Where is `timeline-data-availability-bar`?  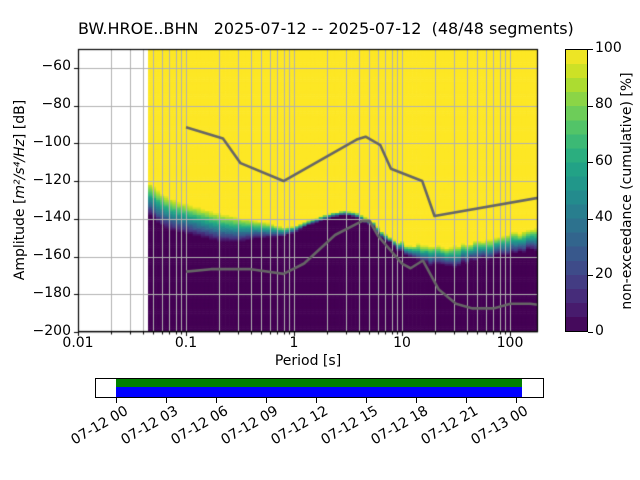 timeline-data-availability-bar is located at coordinates (318, 392).